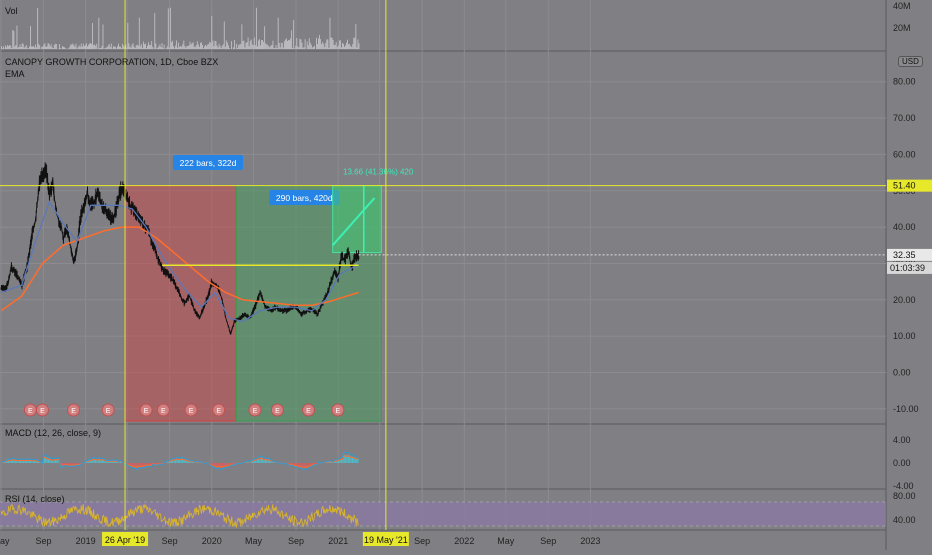  What do you see at coordinates (53, 433) in the screenshot?
I see `macd-label: MACD (12, 26, close, 9)` at bounding box center [53, 433].